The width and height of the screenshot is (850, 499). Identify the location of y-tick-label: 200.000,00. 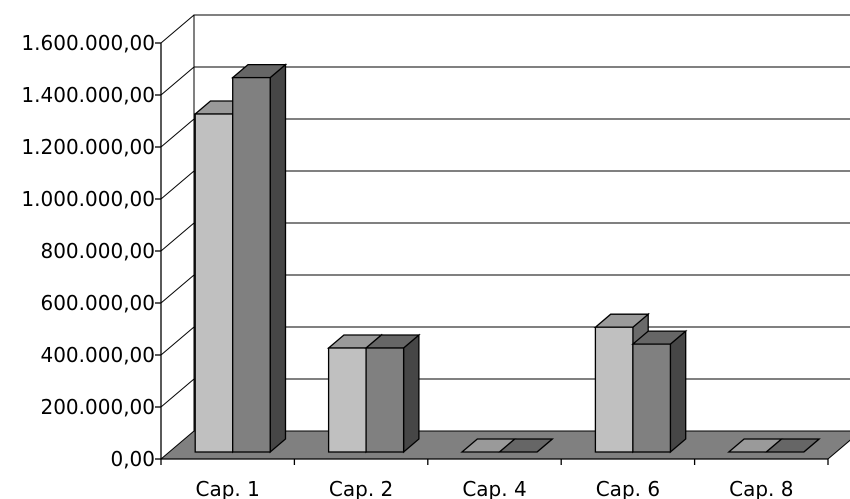
(97, 407).